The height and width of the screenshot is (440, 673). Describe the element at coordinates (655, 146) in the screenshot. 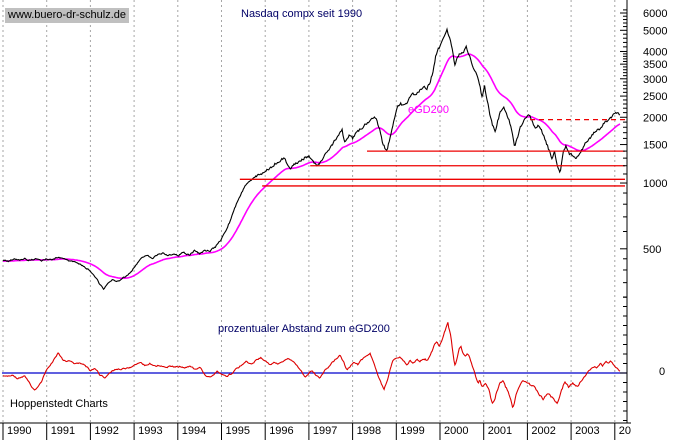

I see `y-axis-label: 1500` at that location.